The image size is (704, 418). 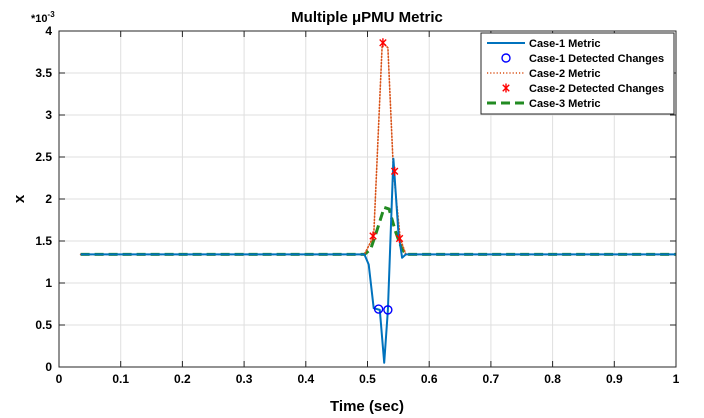 What do you see at coordinates (596, 89) in the screenshot?
I see `legend-label: Case-2 Detected Changes` at bounding box center [596, 89].